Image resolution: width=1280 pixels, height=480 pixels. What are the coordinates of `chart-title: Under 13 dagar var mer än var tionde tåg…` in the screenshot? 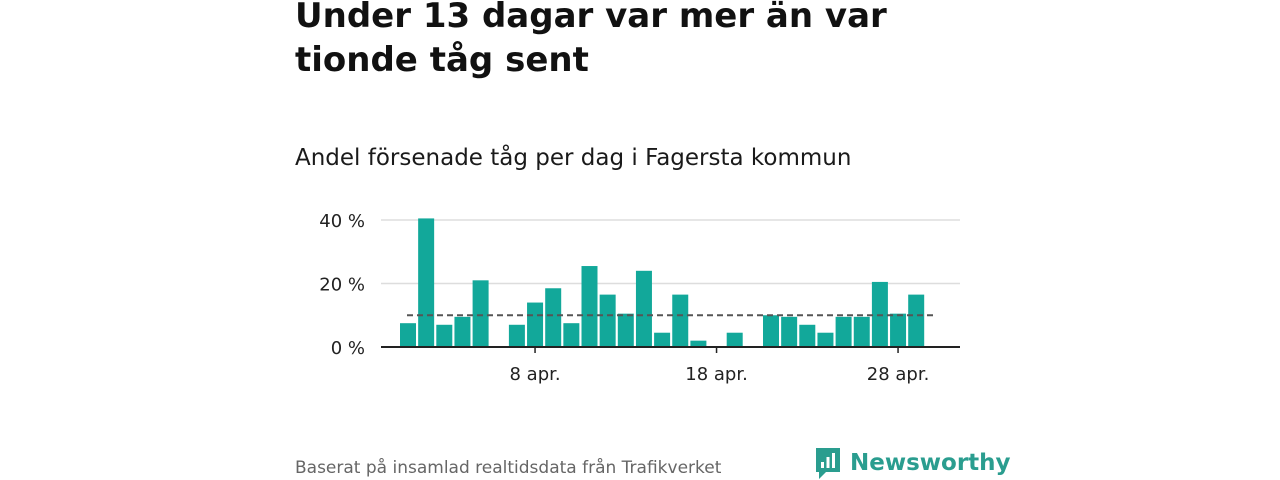 It's located at (591, 40).